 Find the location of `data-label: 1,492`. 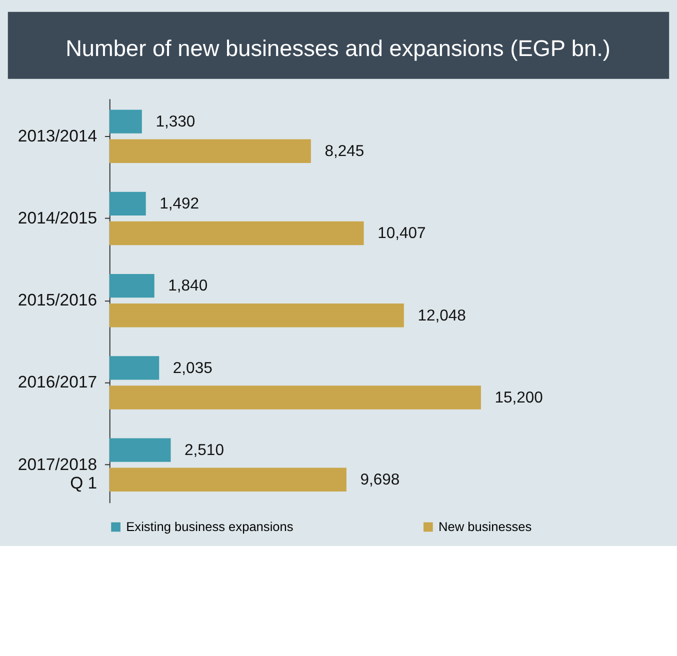

data-label: 1,492 is located at coordinates (180, 204).